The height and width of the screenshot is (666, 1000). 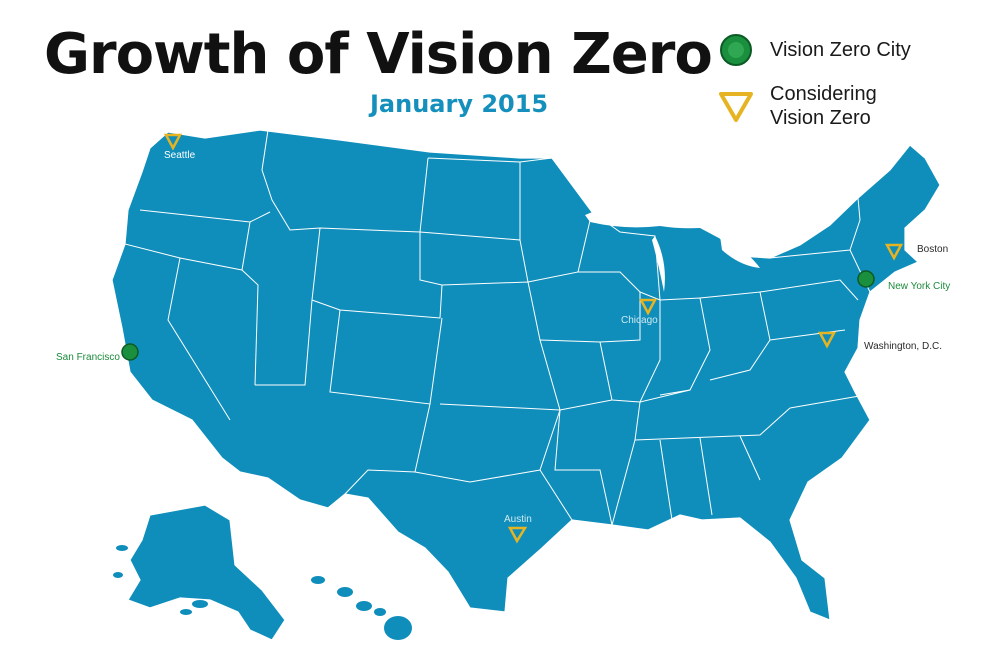 I want to click on san-francisco-marker, so click(x=130, y=352).